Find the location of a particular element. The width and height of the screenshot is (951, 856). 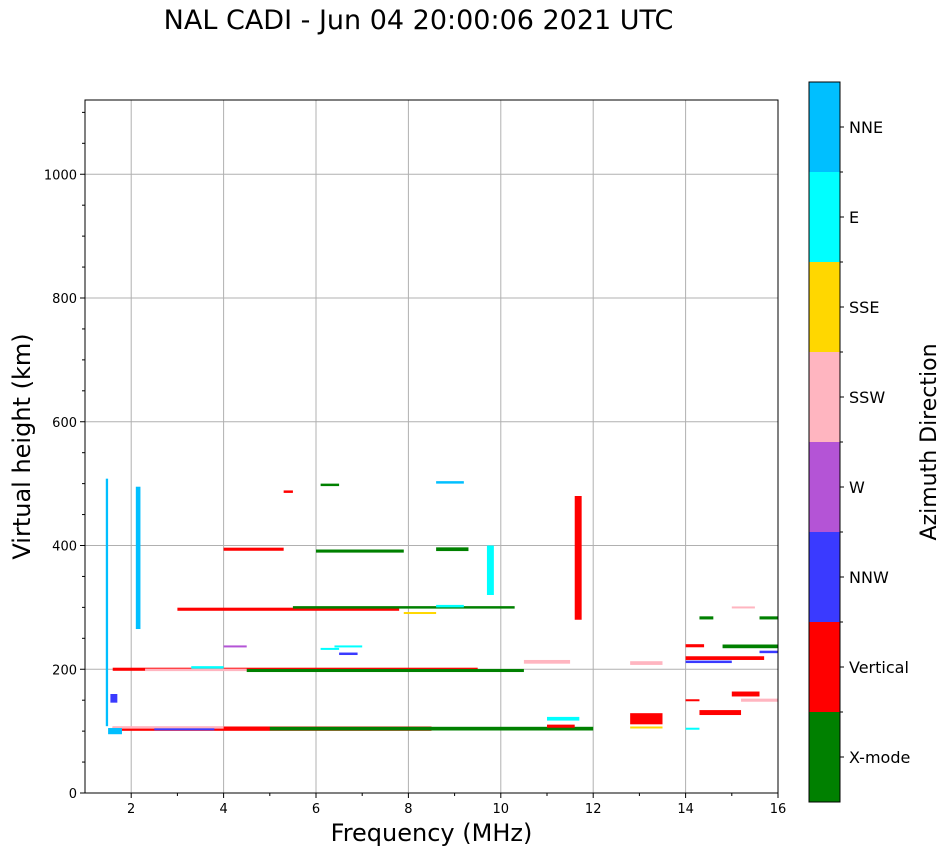

colorbar-swatch-nne is located at coordinates (824, 127).